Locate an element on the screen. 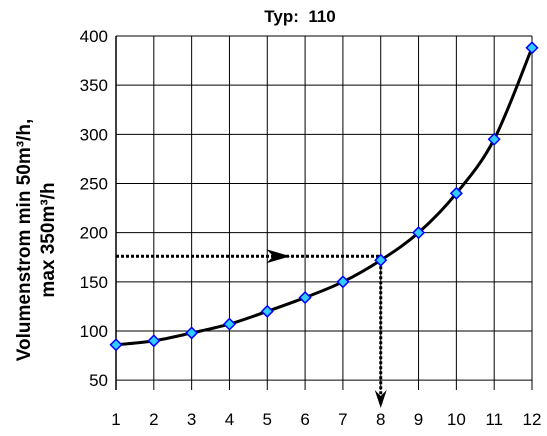 The image size is (547, 436). x-tick-label: 8 is located at coordinates (380, 419).